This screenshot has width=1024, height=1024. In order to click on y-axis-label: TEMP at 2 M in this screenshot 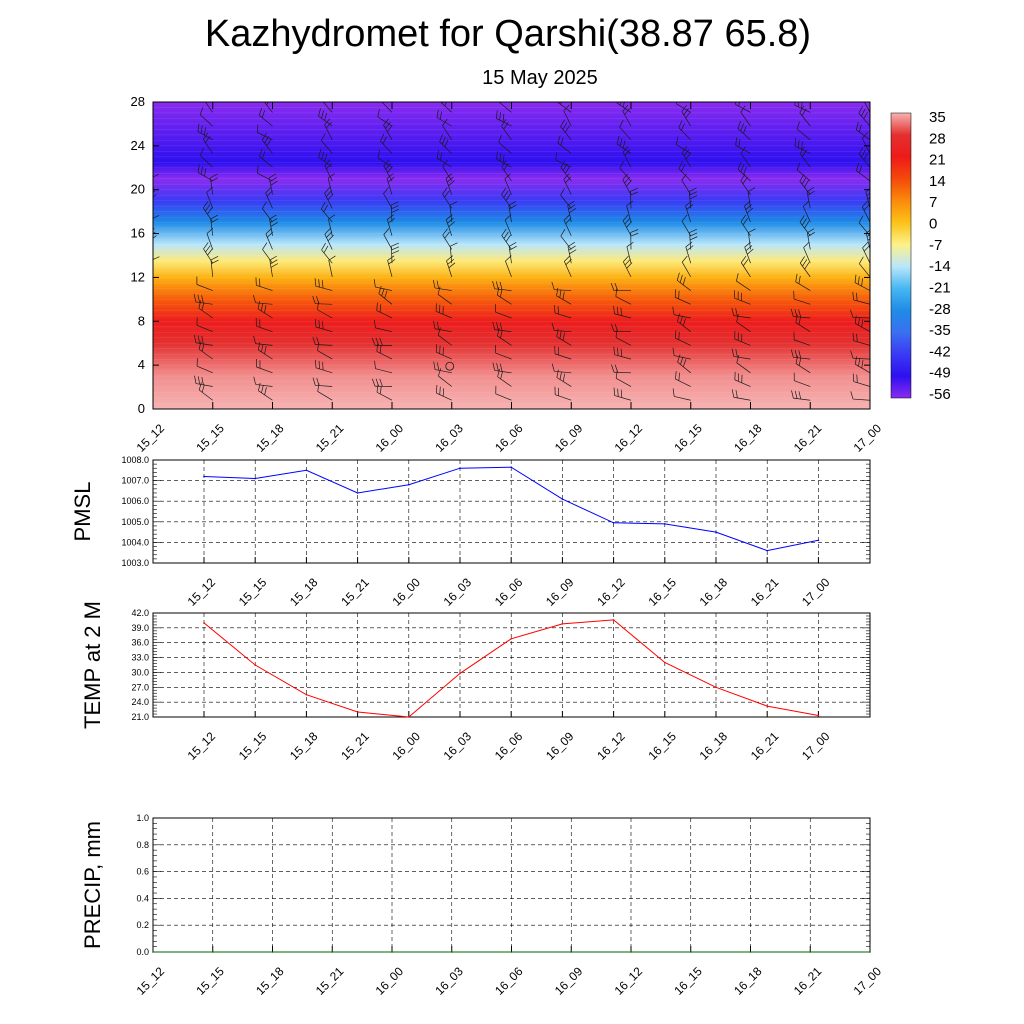, I will do `click(92, 665)`.